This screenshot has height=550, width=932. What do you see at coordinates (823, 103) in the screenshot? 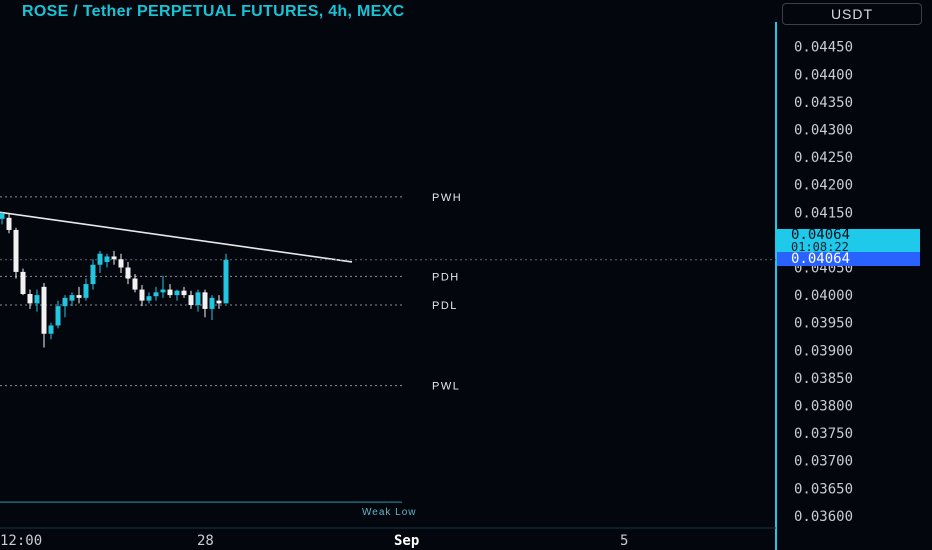
I see `price-tick-label: 0.04350` at bounding box center [823, 103].